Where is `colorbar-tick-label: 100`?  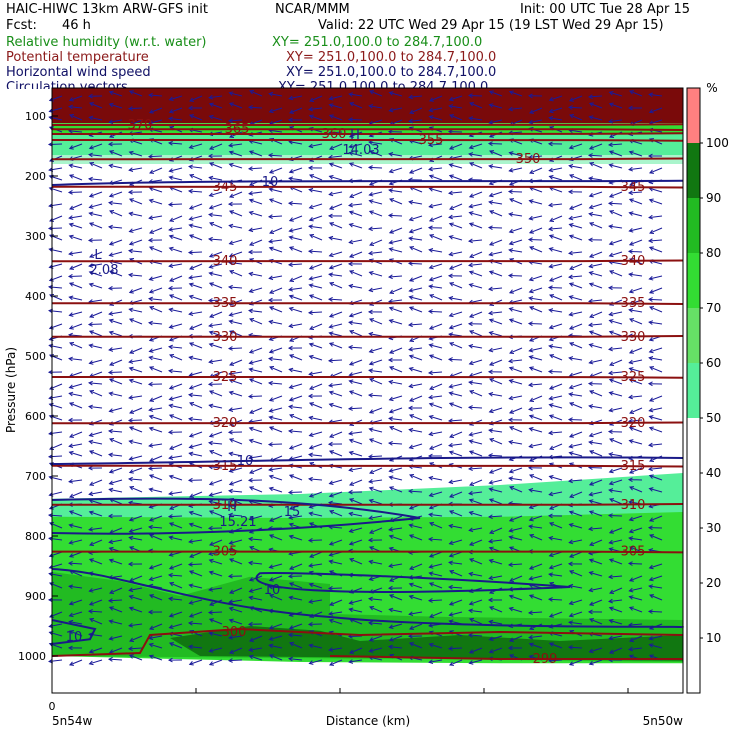
colorbar-tick-label: 100 is located at coordinates (717, 143).